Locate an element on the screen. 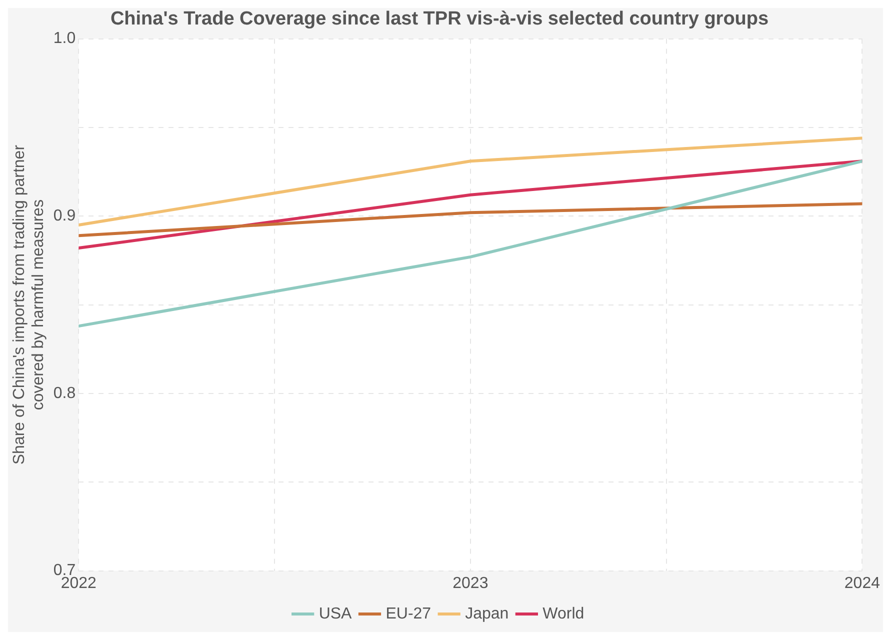 This screenshot has width=891, height=640. x-tick-label: 2024 is located at coordinates (862, 583).